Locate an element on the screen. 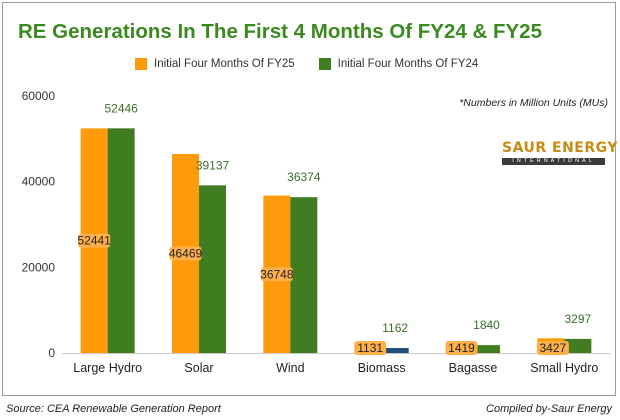 This screenshot has width=620, height=420. data-label-fy25: 46469 is located at coordinates (186, 253).